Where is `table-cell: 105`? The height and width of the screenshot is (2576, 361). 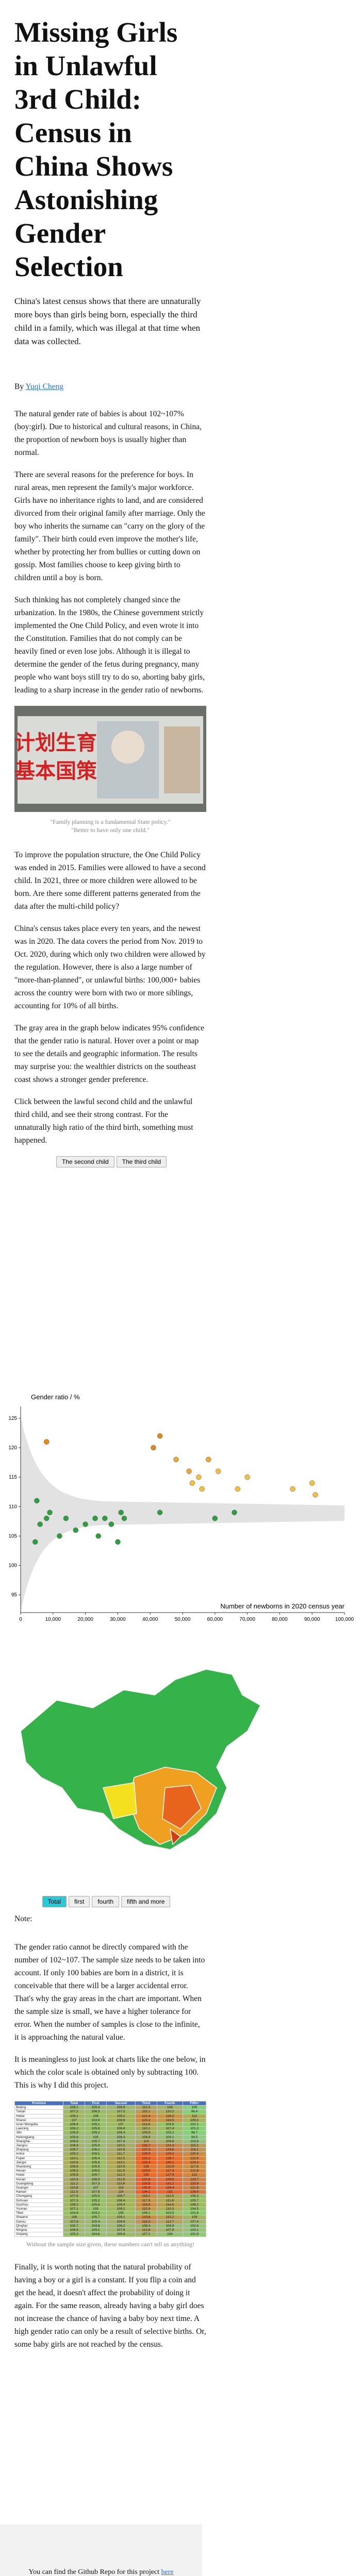
table-cell: 105 is located at coordinates (121, 2213).